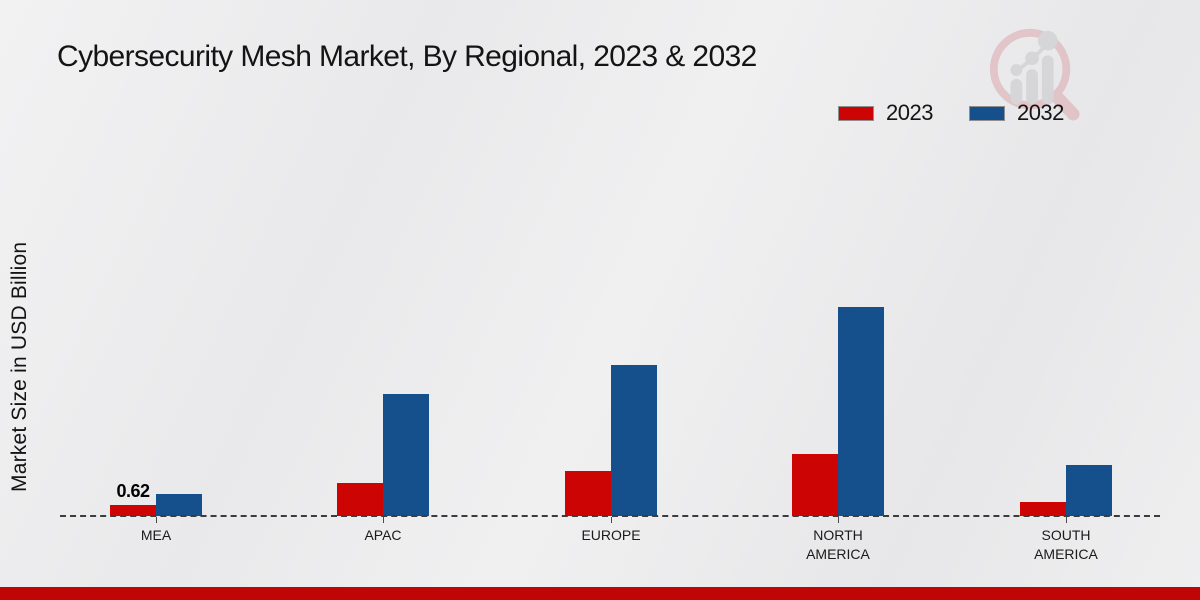 This screenshot has height=600, width=1200. What do you see at coordinates (588, 493) in the screenshot?
I see `bar-europe-2023` at bounding box center [588, 493].